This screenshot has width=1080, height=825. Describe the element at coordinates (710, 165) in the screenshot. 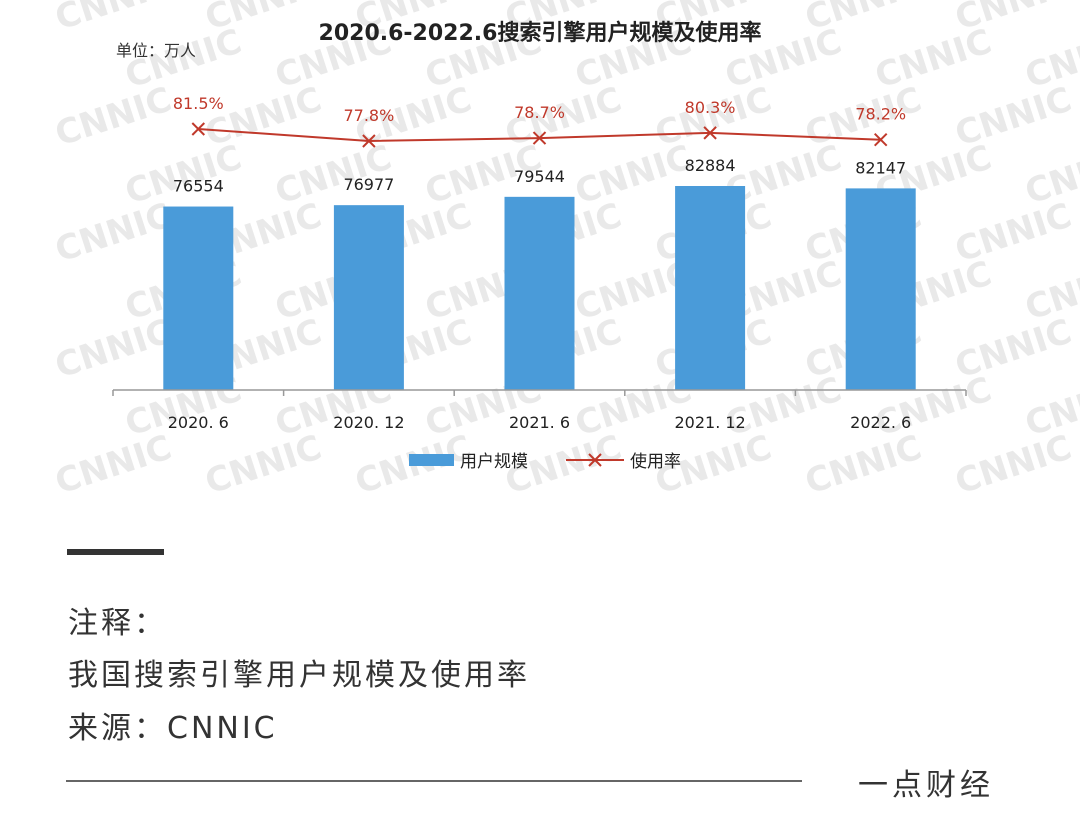

I see `bar-value-label: 82884` at that location.